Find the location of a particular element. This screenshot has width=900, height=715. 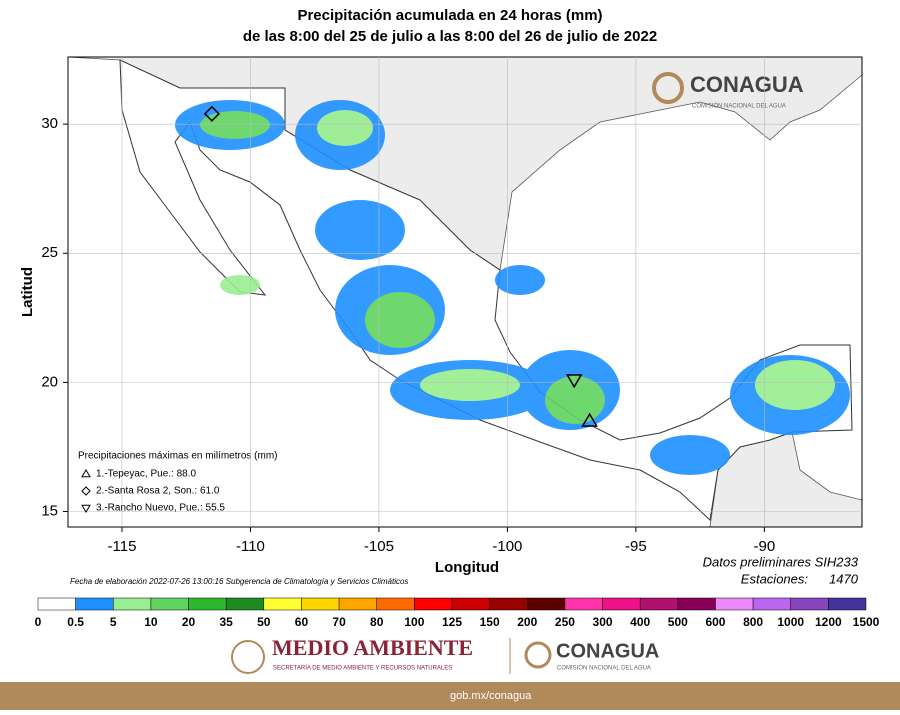

colorbar-label: 600 is located at coordinates (715, 622).